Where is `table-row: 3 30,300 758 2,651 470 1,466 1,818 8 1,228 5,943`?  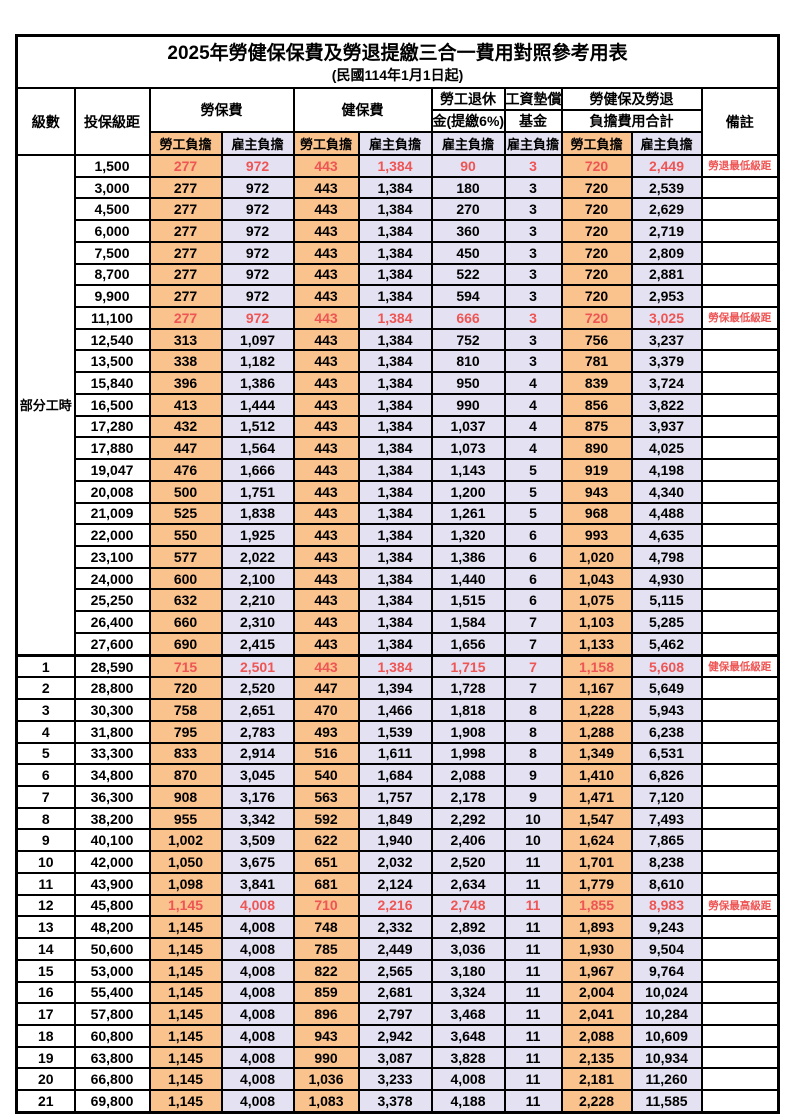
table-row: 3 30,300 758 2,651 470 1,466 1,818 8 1,228 5,943 is located at coordinates (397, 710).